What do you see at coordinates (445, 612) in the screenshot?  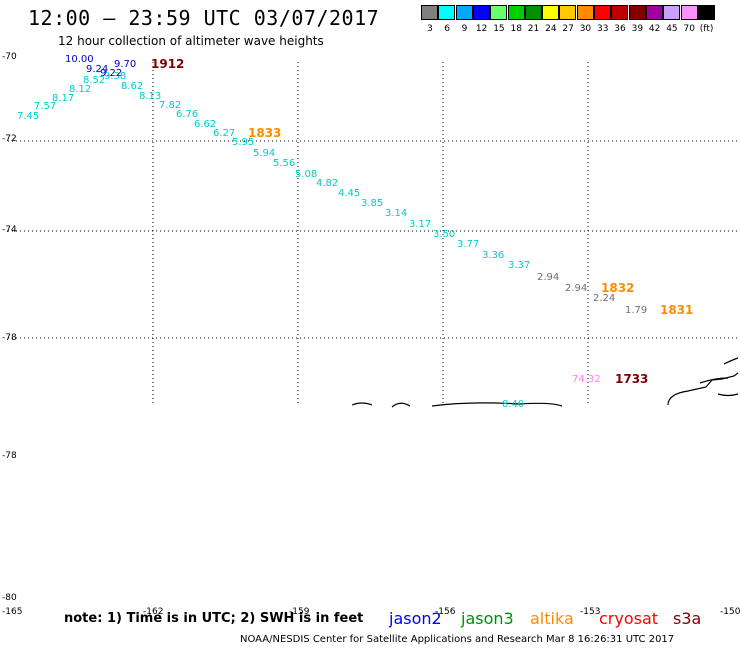 I see `longitude-tick-label: -156` at bounding box center [445, 612].